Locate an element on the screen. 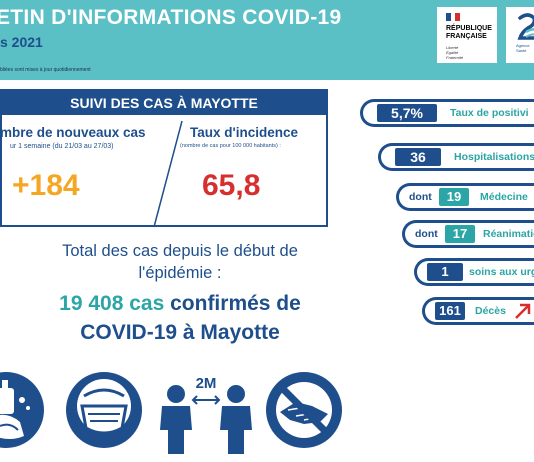 This screenshot has height=462, width=534. indicator-urgences: 1 soins aux urge is located at coordinates (474, 272).